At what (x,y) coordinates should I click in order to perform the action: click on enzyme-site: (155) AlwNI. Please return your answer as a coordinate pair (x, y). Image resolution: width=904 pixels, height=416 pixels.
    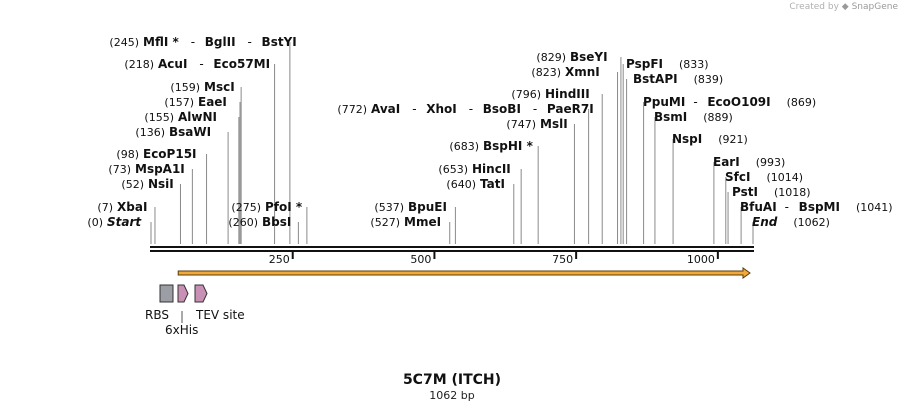
    Looking at the image, I should click on (180, 117).